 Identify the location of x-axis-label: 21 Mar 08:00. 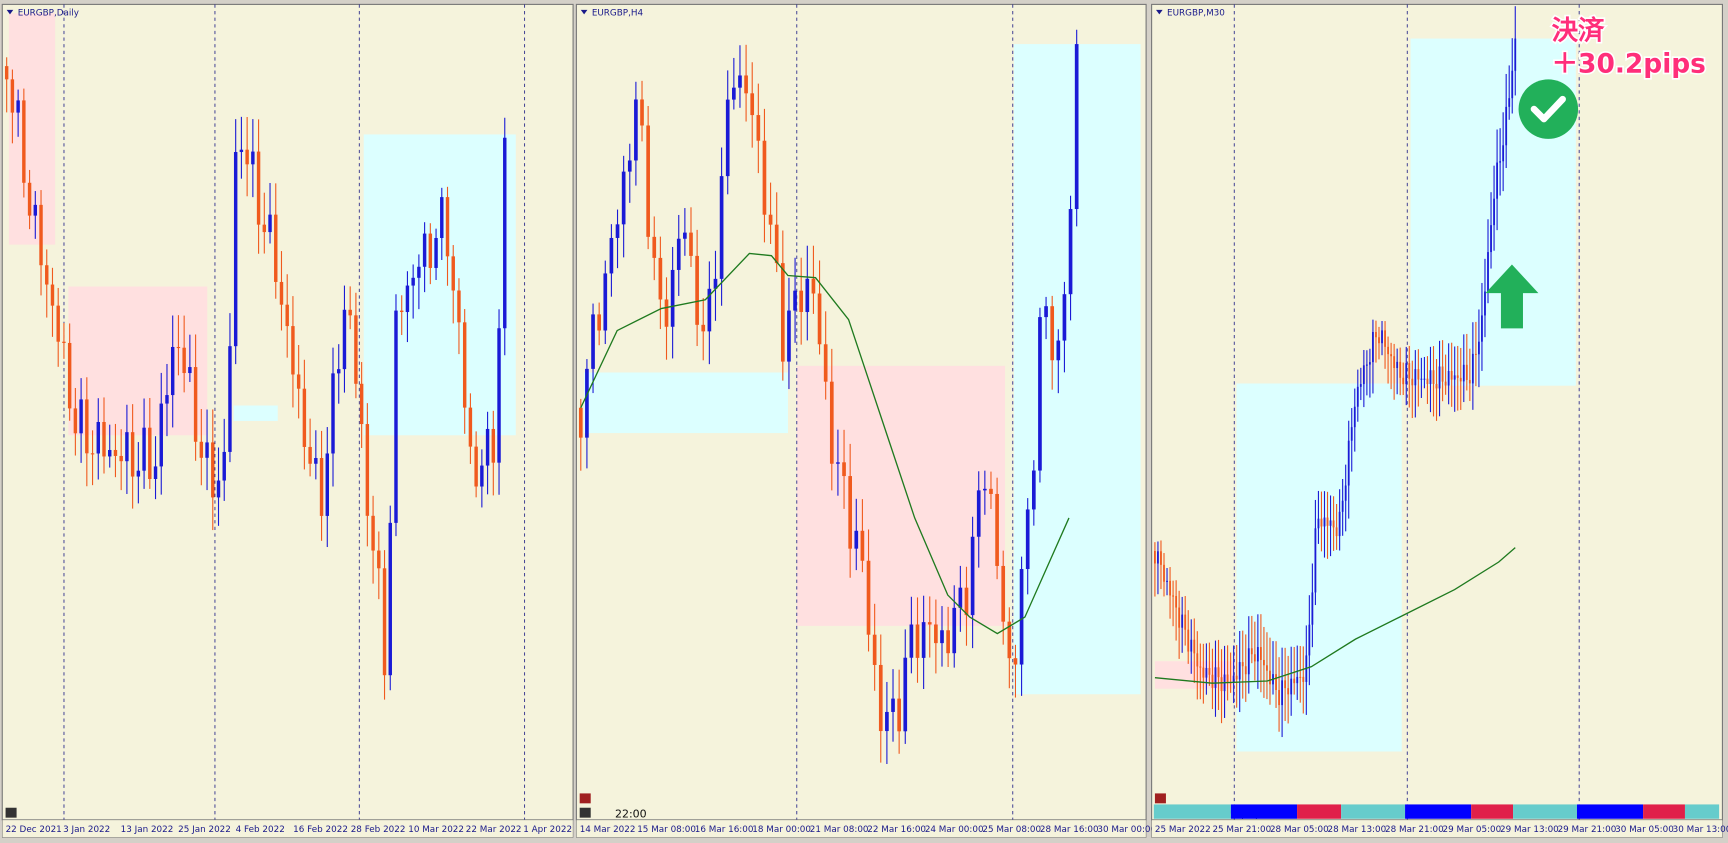
(839, 830).